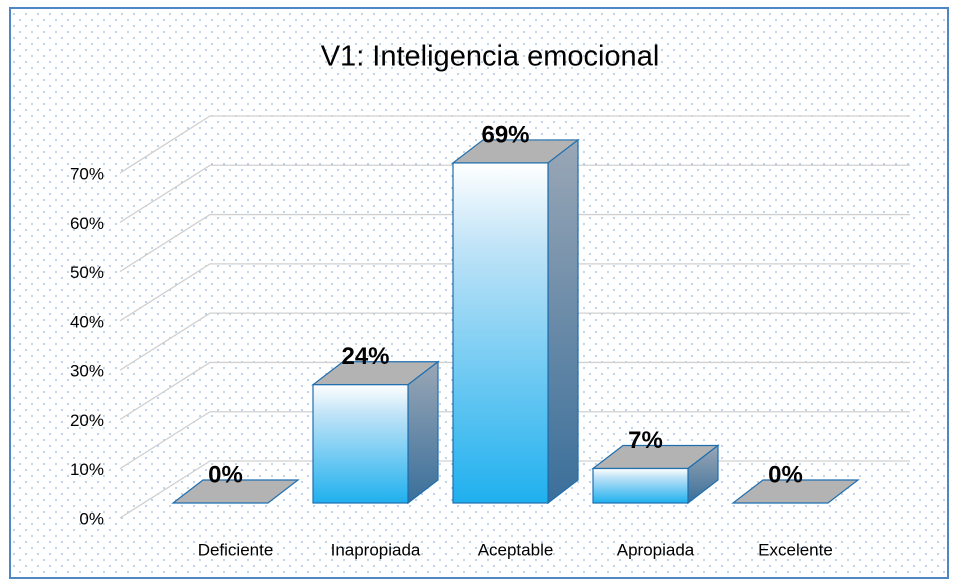 The height and width of the screenshot is (580, 958). What do you see at coordinates (87, 420) in the screenshot?
I see `y-tick-label: 20%` at bounding box center [87, 420].